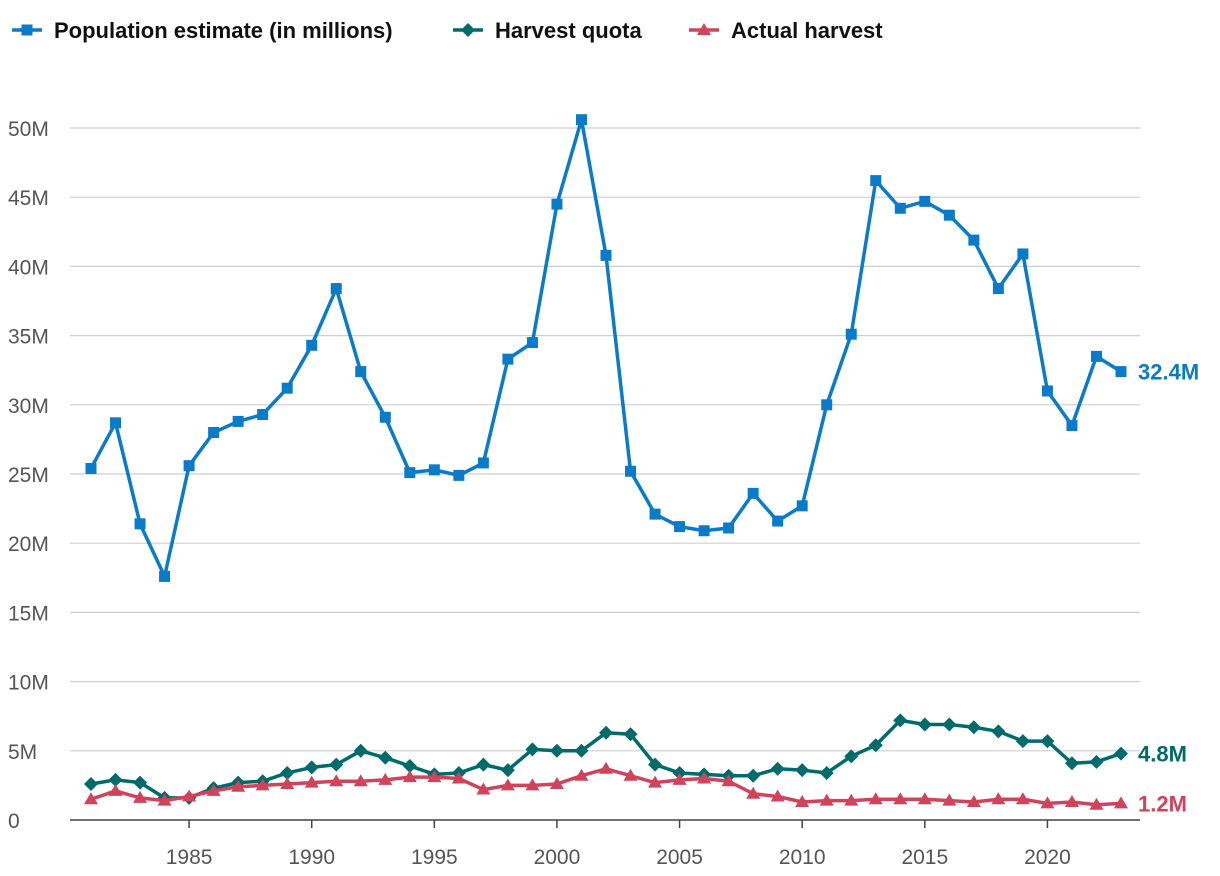  What do you see at coordinates (202, 30) in the screenshot?
I see `legend-item-population-estimate-in-millions: Population estimate (in millions)` at bounding box center [202, 30].